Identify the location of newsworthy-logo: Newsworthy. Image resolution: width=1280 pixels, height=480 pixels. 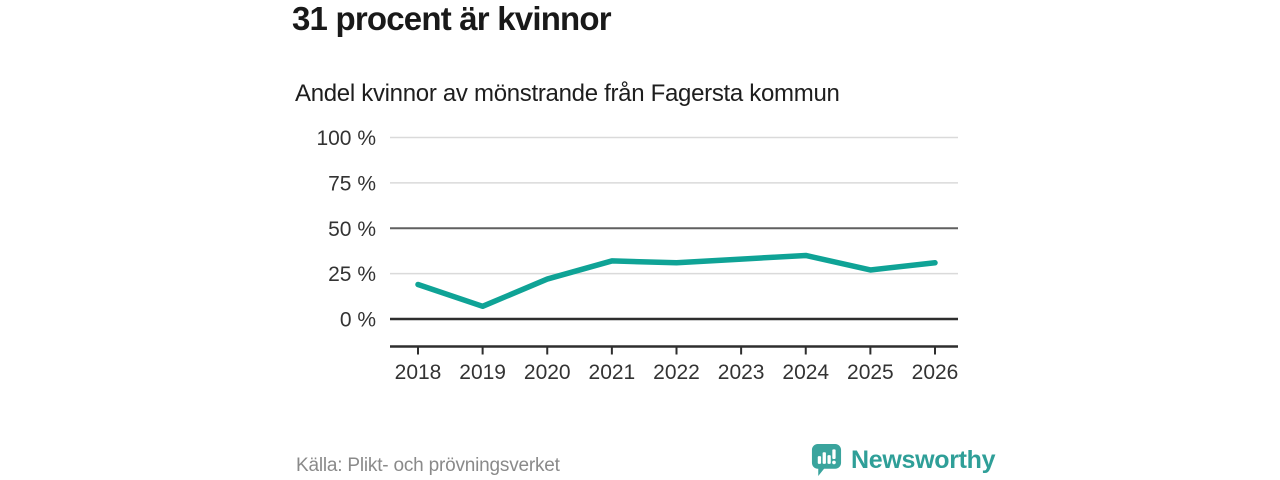
(903, 460).